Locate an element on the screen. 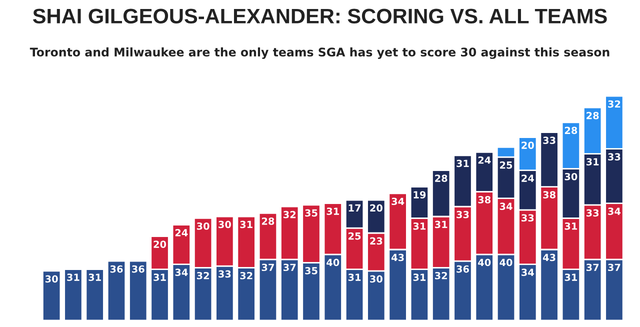  data-label: 19 is located at coordinates (420, 194).